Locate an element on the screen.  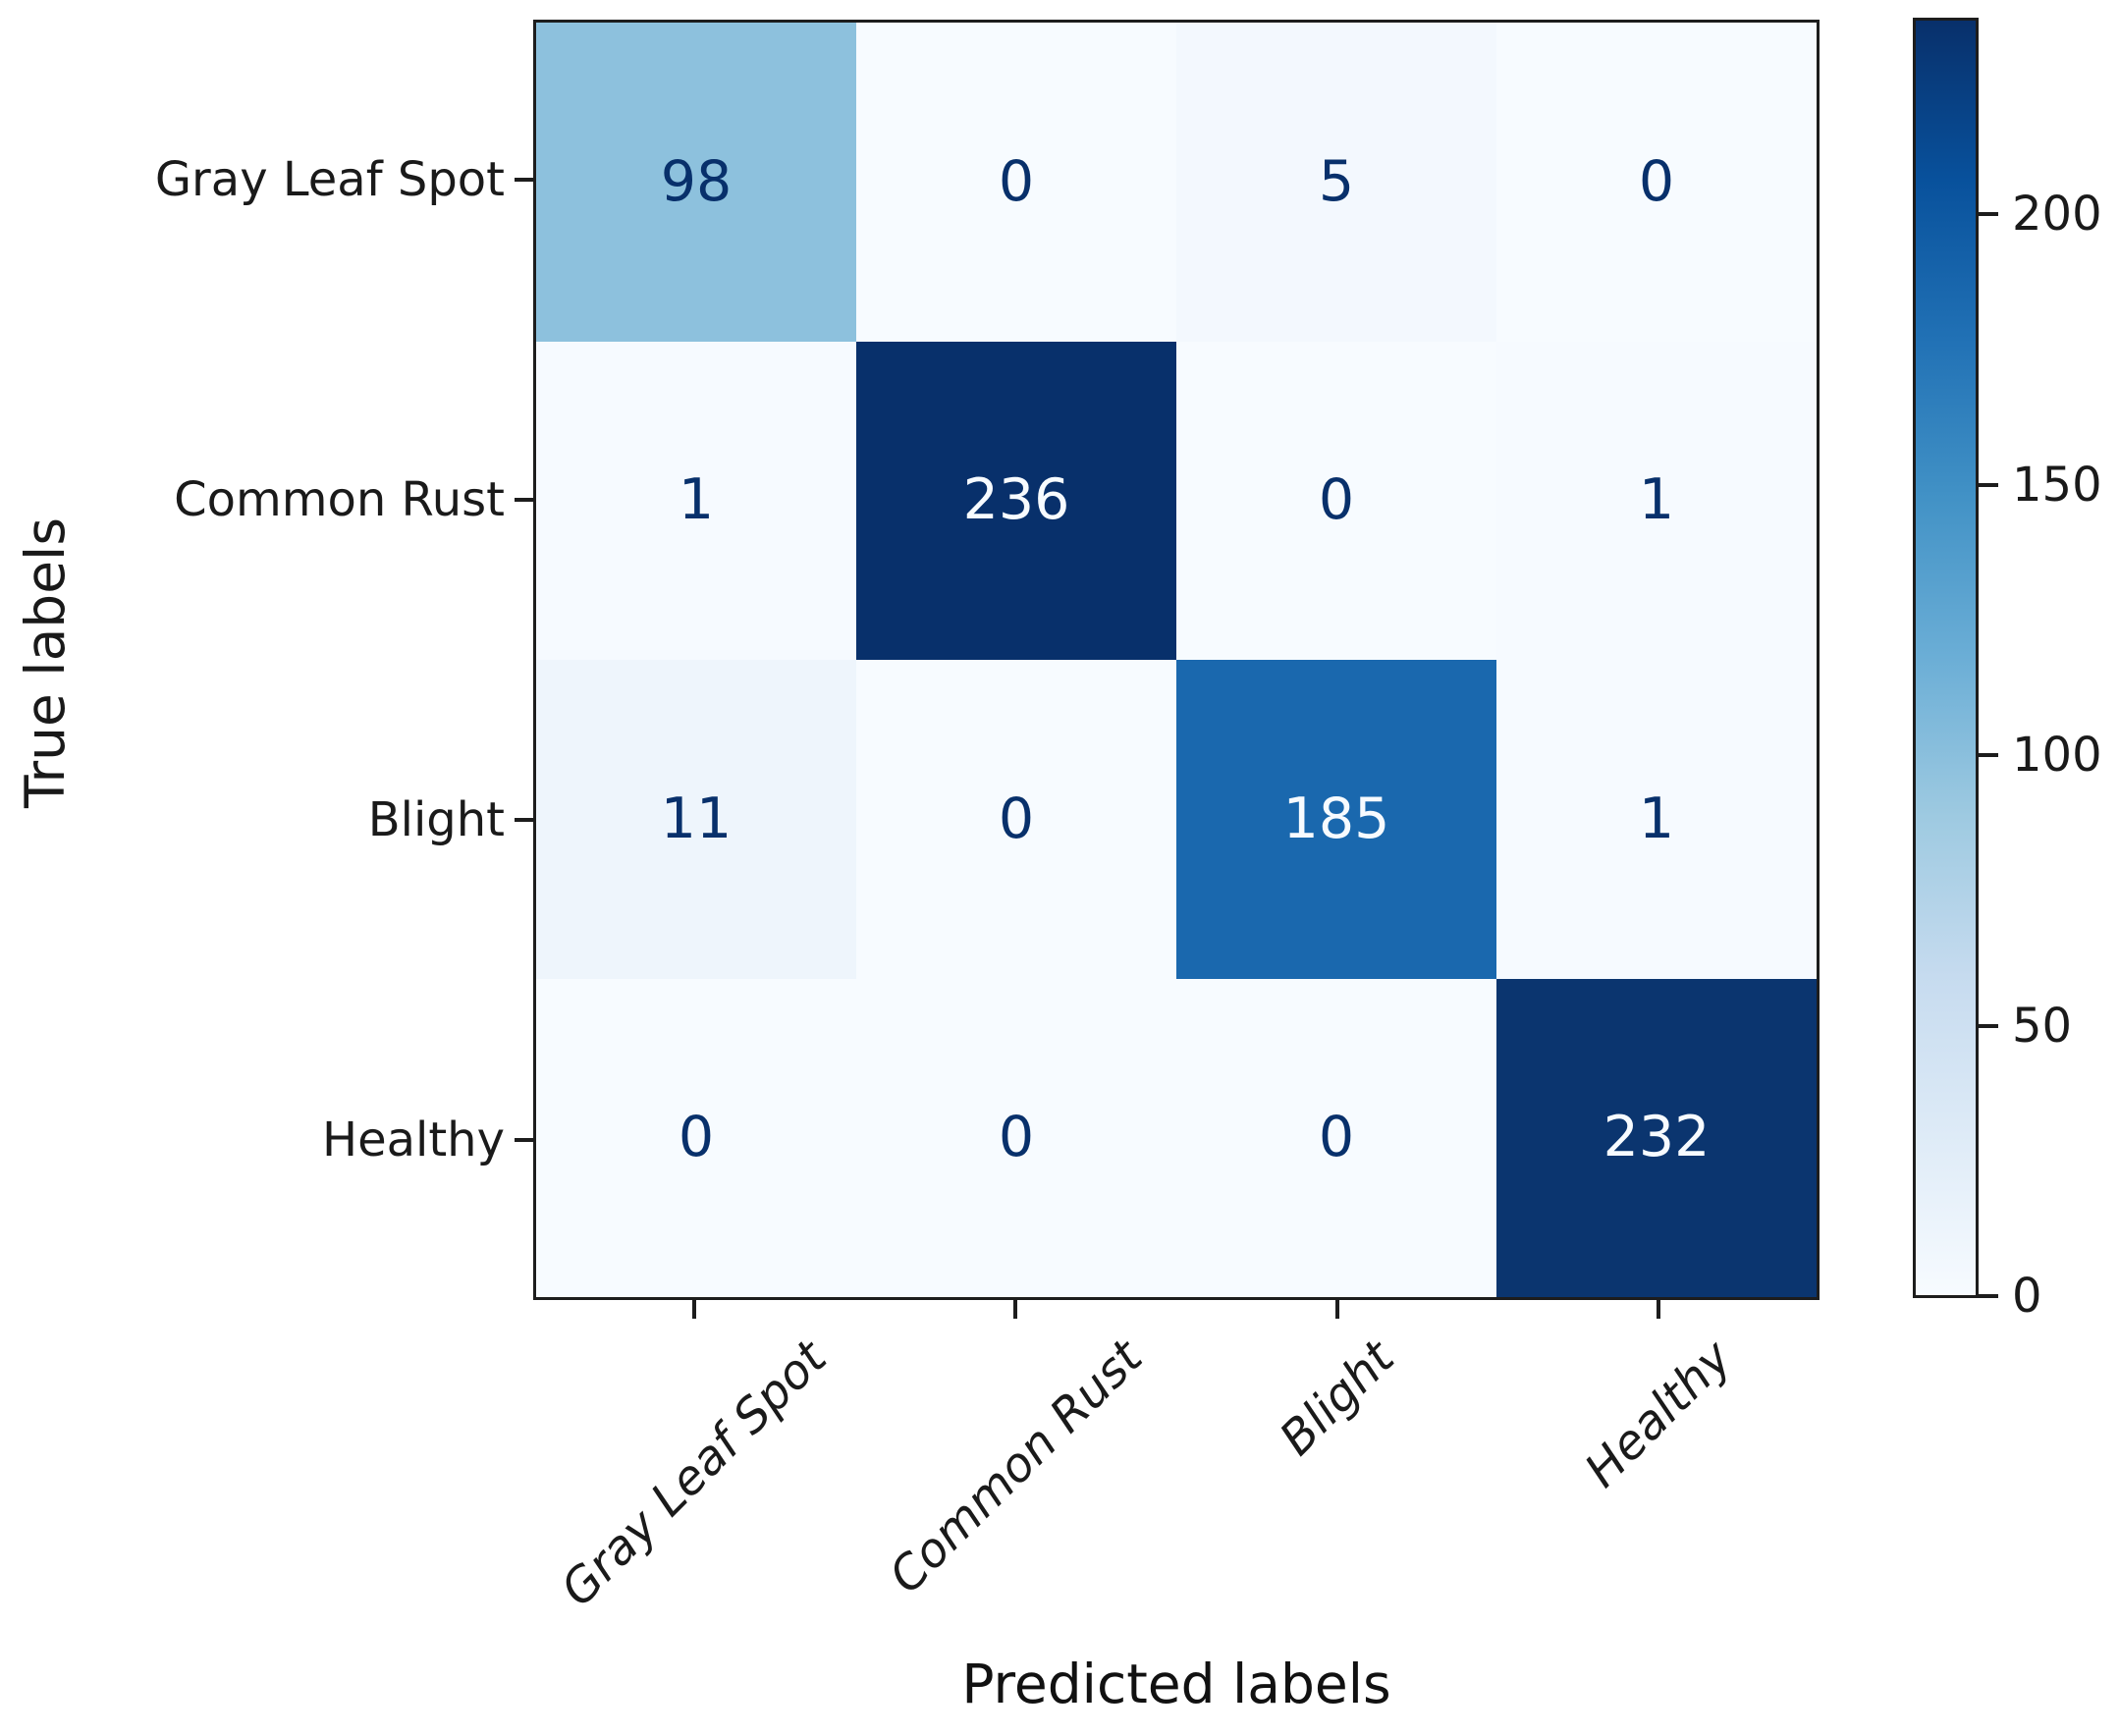
colorbar-tick-label: 200 is located at coordinates (2057, 215).